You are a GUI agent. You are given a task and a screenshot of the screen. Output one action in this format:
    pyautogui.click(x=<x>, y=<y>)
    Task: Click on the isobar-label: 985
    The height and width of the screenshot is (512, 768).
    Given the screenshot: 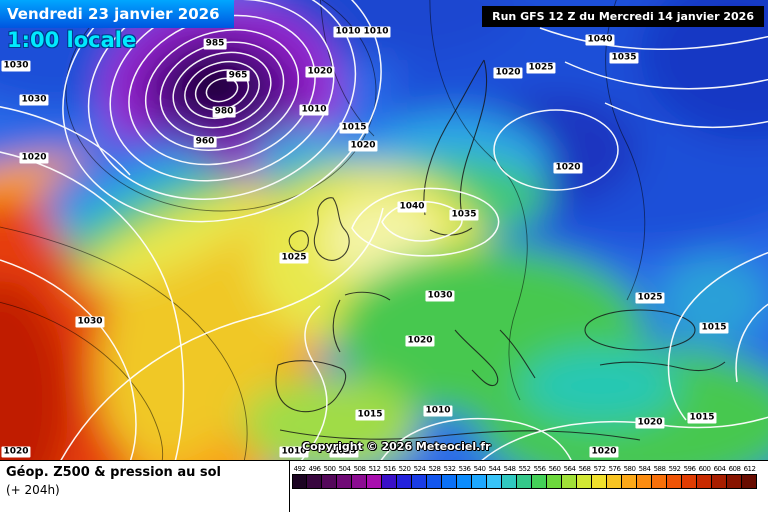 What is the action you would take?
    pyautogui.click(x=215, y=44)
    